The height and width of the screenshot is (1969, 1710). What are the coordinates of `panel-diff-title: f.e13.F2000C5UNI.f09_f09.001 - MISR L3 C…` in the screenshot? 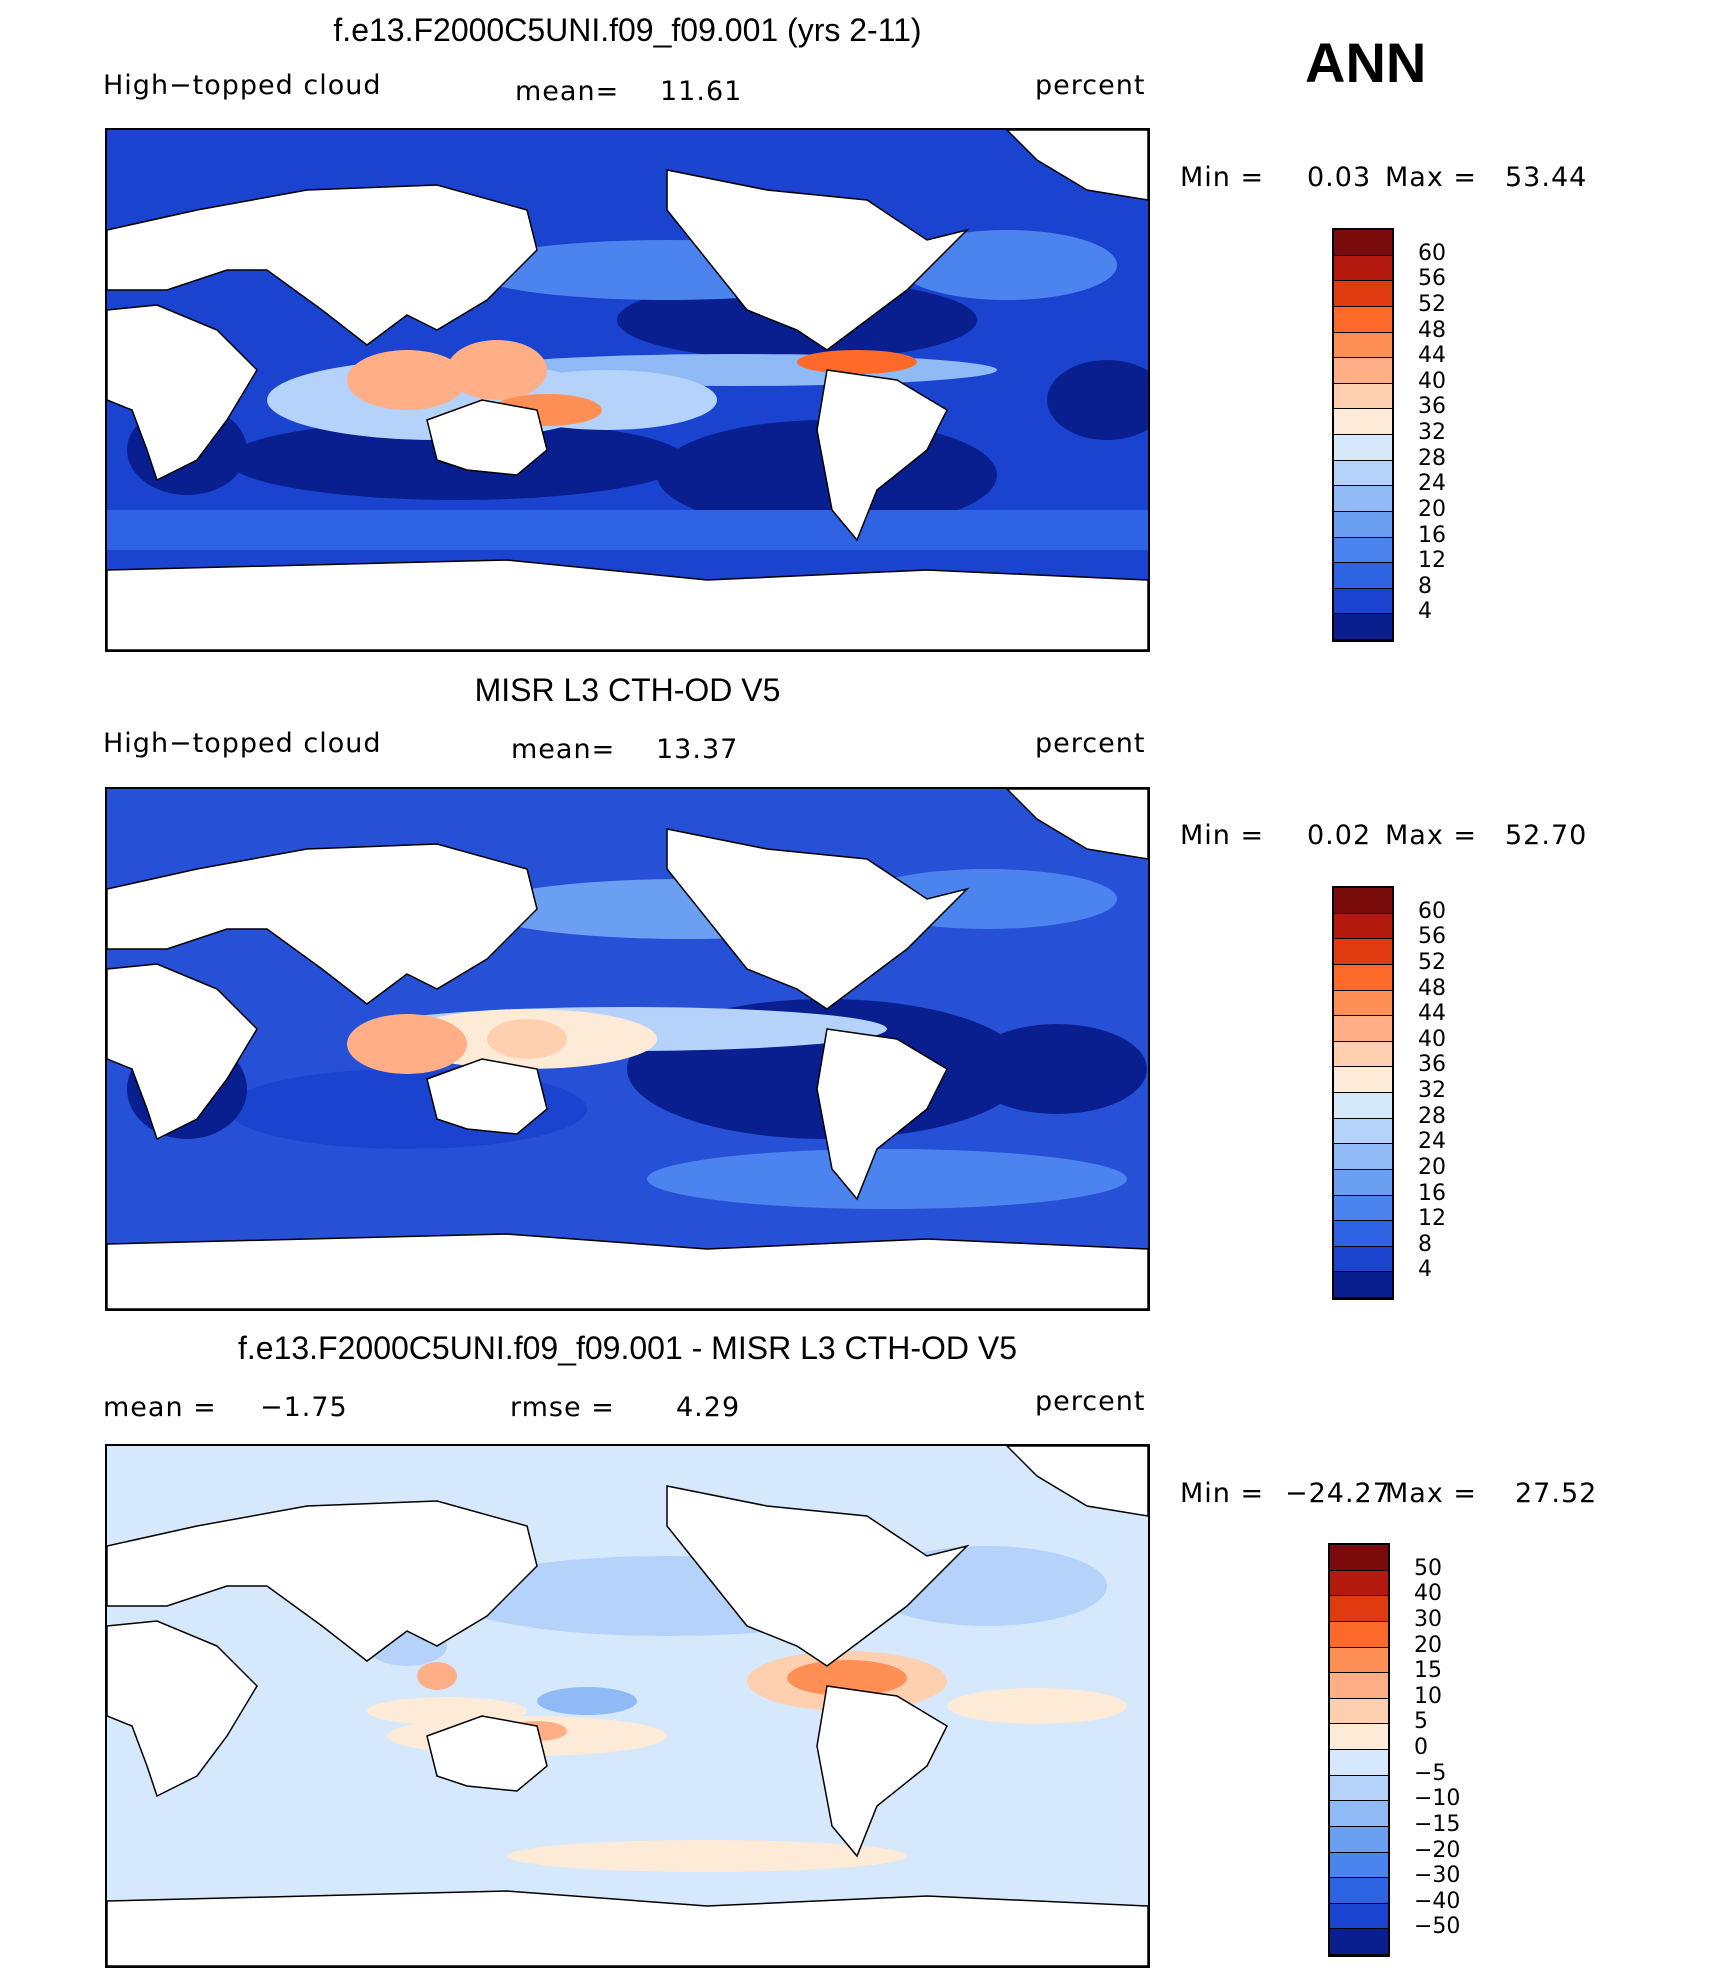 It's located at (627, 1348).